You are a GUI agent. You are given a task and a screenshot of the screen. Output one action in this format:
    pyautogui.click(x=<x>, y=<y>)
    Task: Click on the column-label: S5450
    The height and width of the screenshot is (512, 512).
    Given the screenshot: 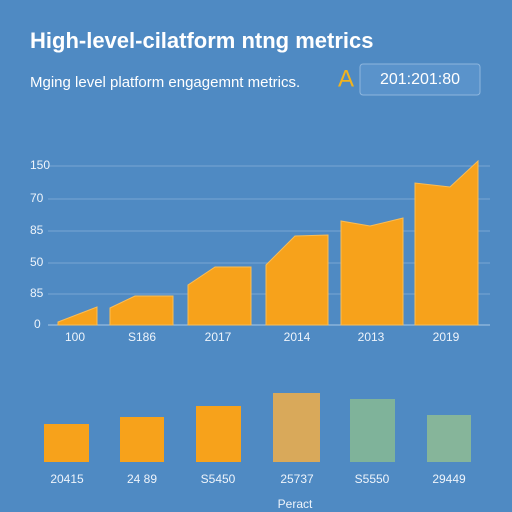 What is the action you would take?
    pyautogui.click(x=218, y=479)
    